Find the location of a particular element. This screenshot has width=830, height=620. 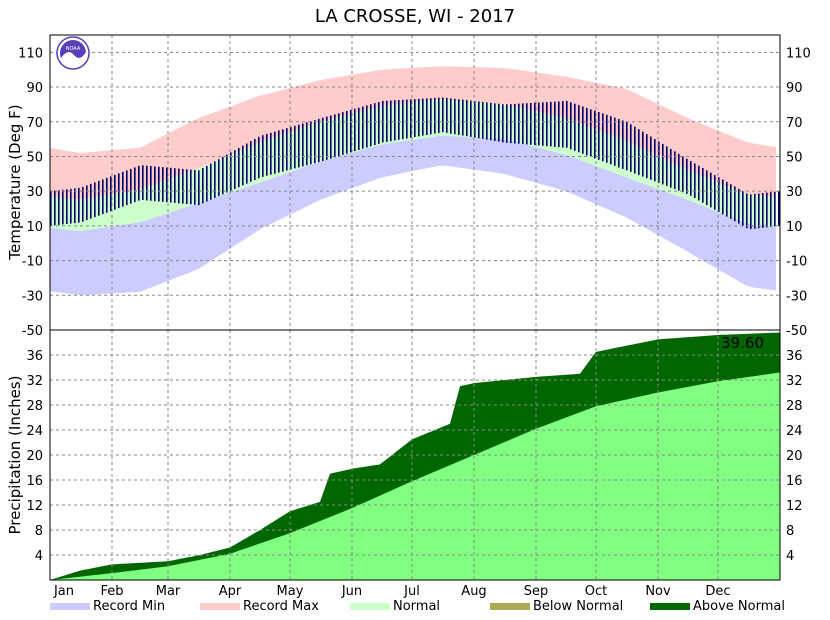

month-label: Feb is located at coordinates (111, 591).